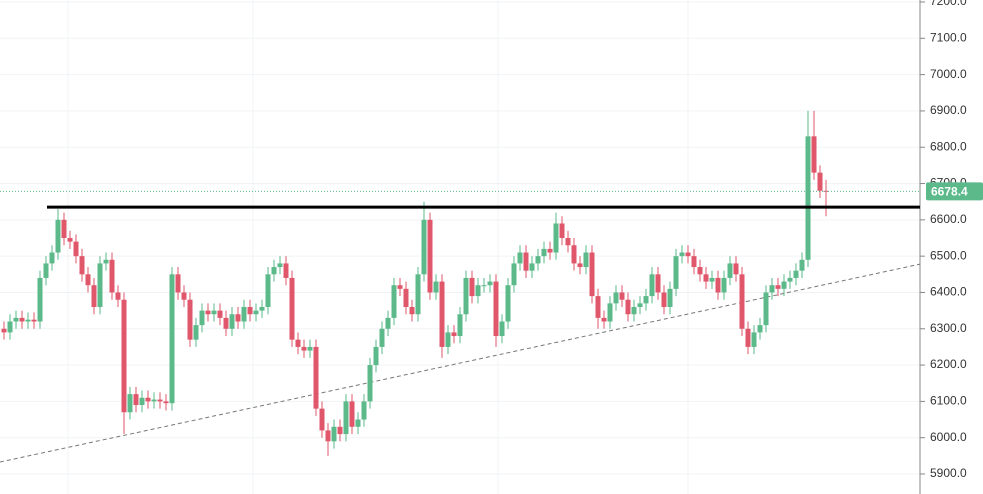 The image size is (983, 494). I want to click on y-tick-label: 6400.0, so click(948, 292).